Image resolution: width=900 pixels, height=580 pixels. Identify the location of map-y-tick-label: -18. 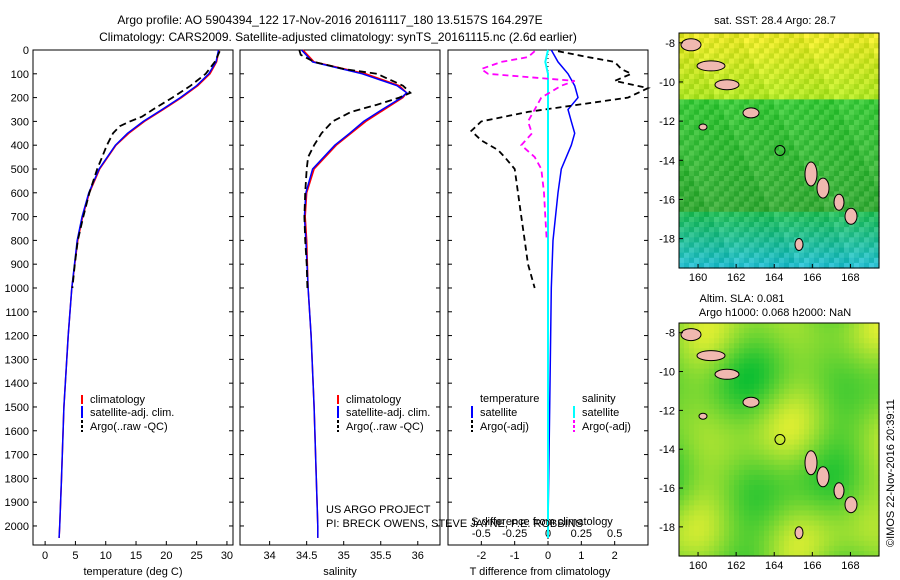
(667, 240).